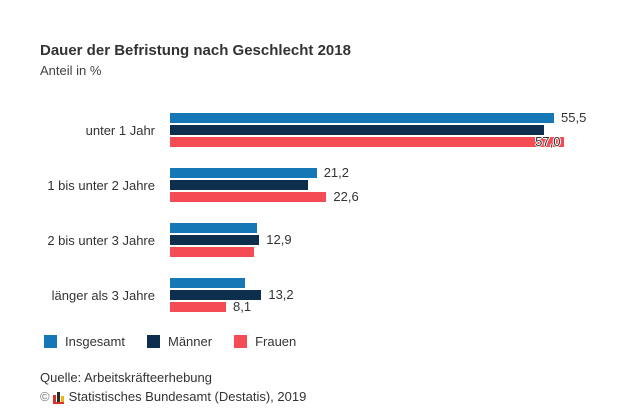 The image size is (630, 420). I want to click on logo-bar-red, so click(54, 398).